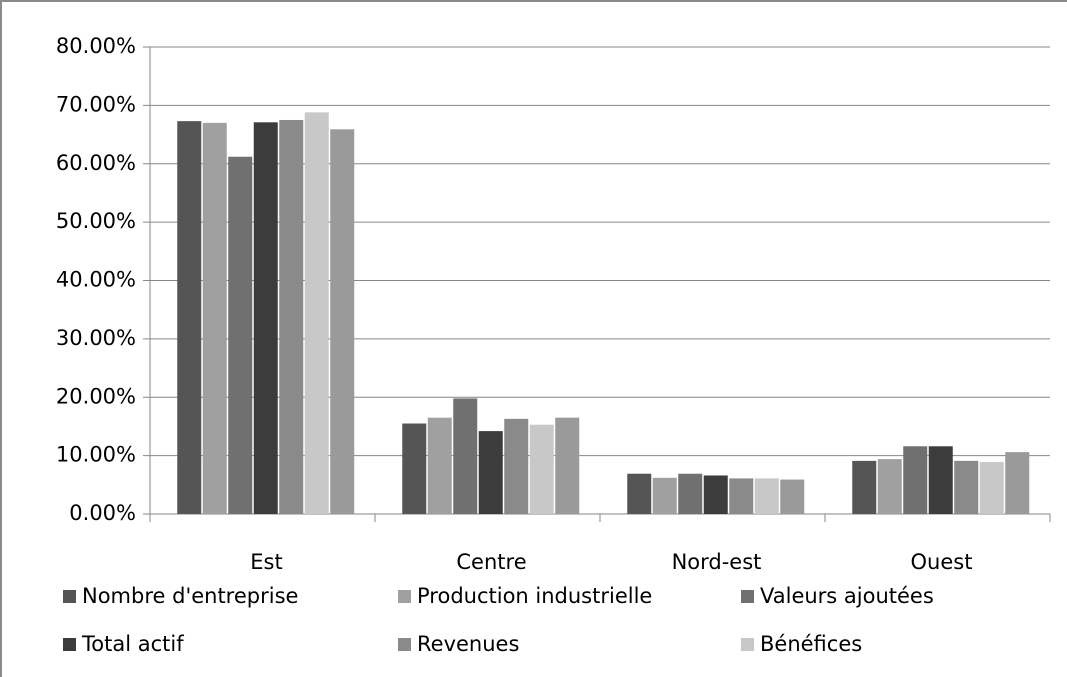 The image size is (1067, 677). What do you see at coordinates (942, 562) in the screenshot?
I see `x-tick-label: Ouest` at bounding box center [942, 562].